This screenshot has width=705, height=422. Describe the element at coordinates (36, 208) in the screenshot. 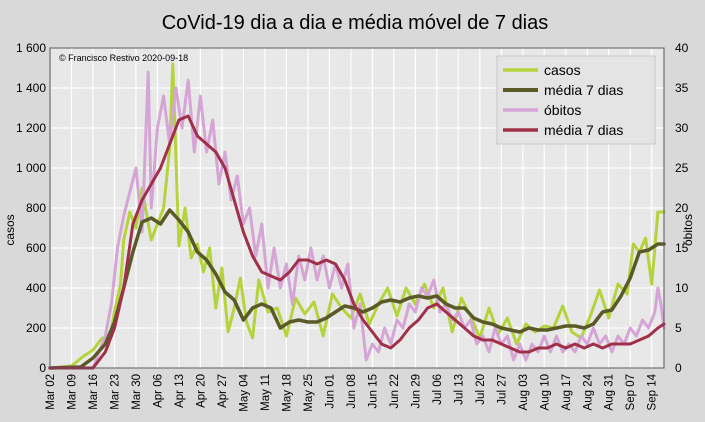

I see `y-tick-label-left: 800` at that location.